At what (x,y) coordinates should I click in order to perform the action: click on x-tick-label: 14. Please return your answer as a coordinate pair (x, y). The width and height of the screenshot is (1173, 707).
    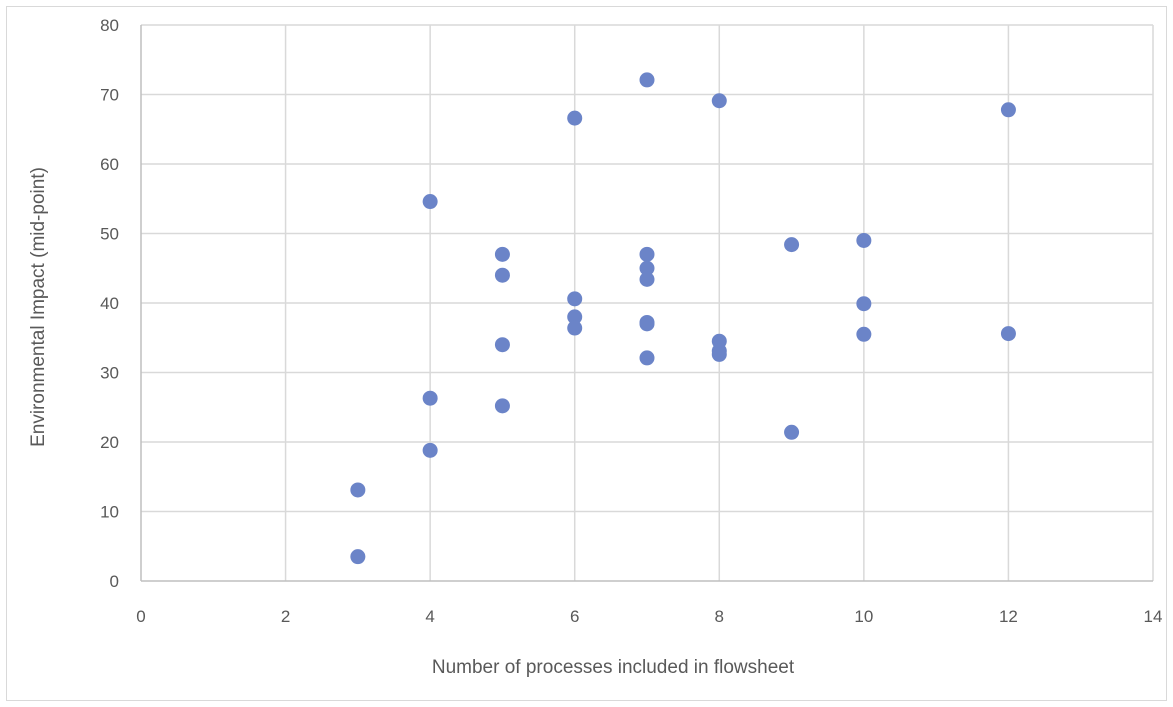
    Looking at the image, I should click on (1153, 616).